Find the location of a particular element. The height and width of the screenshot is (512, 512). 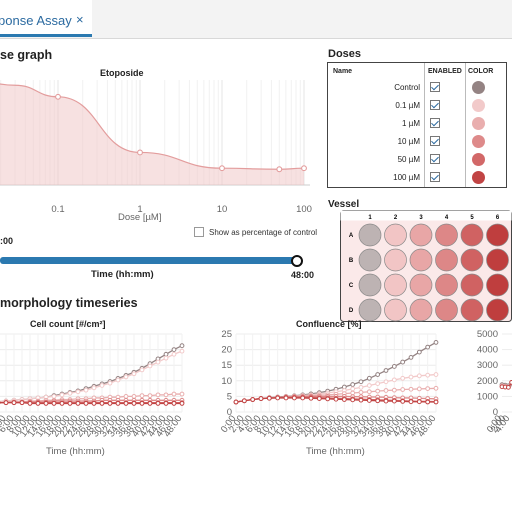

vessel-column-label: 4 is located at coordinates (447, 218).